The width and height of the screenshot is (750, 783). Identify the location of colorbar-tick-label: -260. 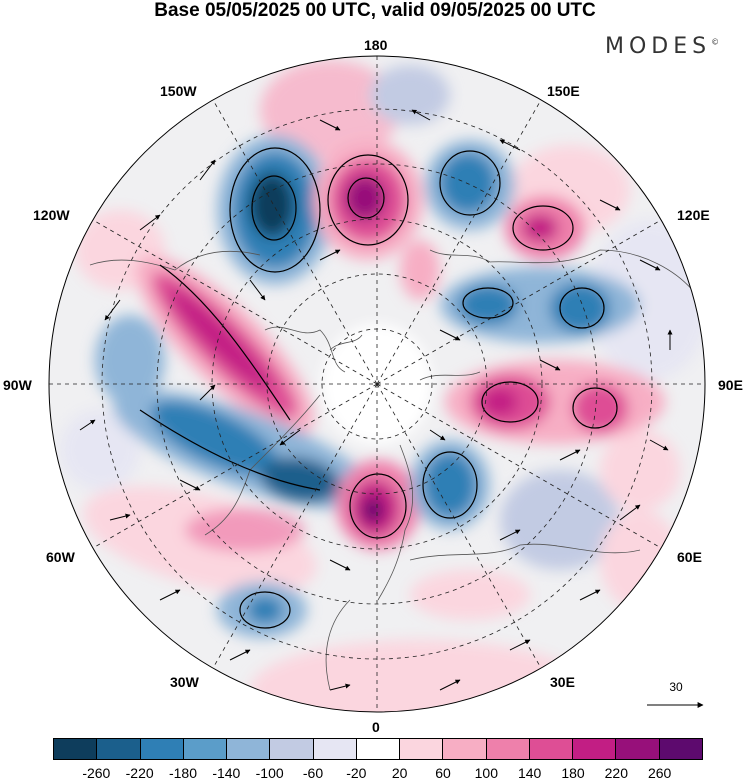
(96, 773).